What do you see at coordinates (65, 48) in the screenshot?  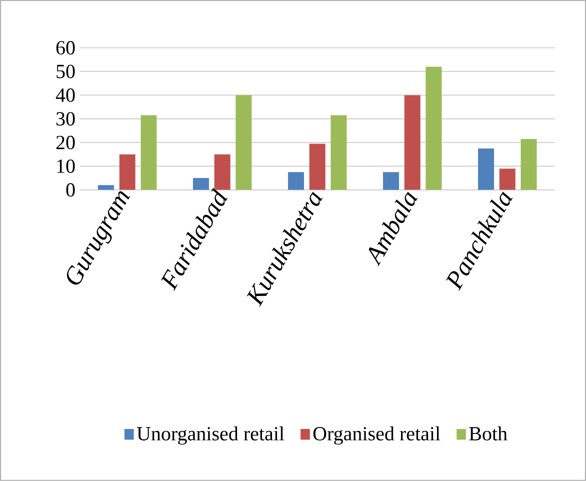 I see `y-tick-label: 60` at bounding box center [65, 48].